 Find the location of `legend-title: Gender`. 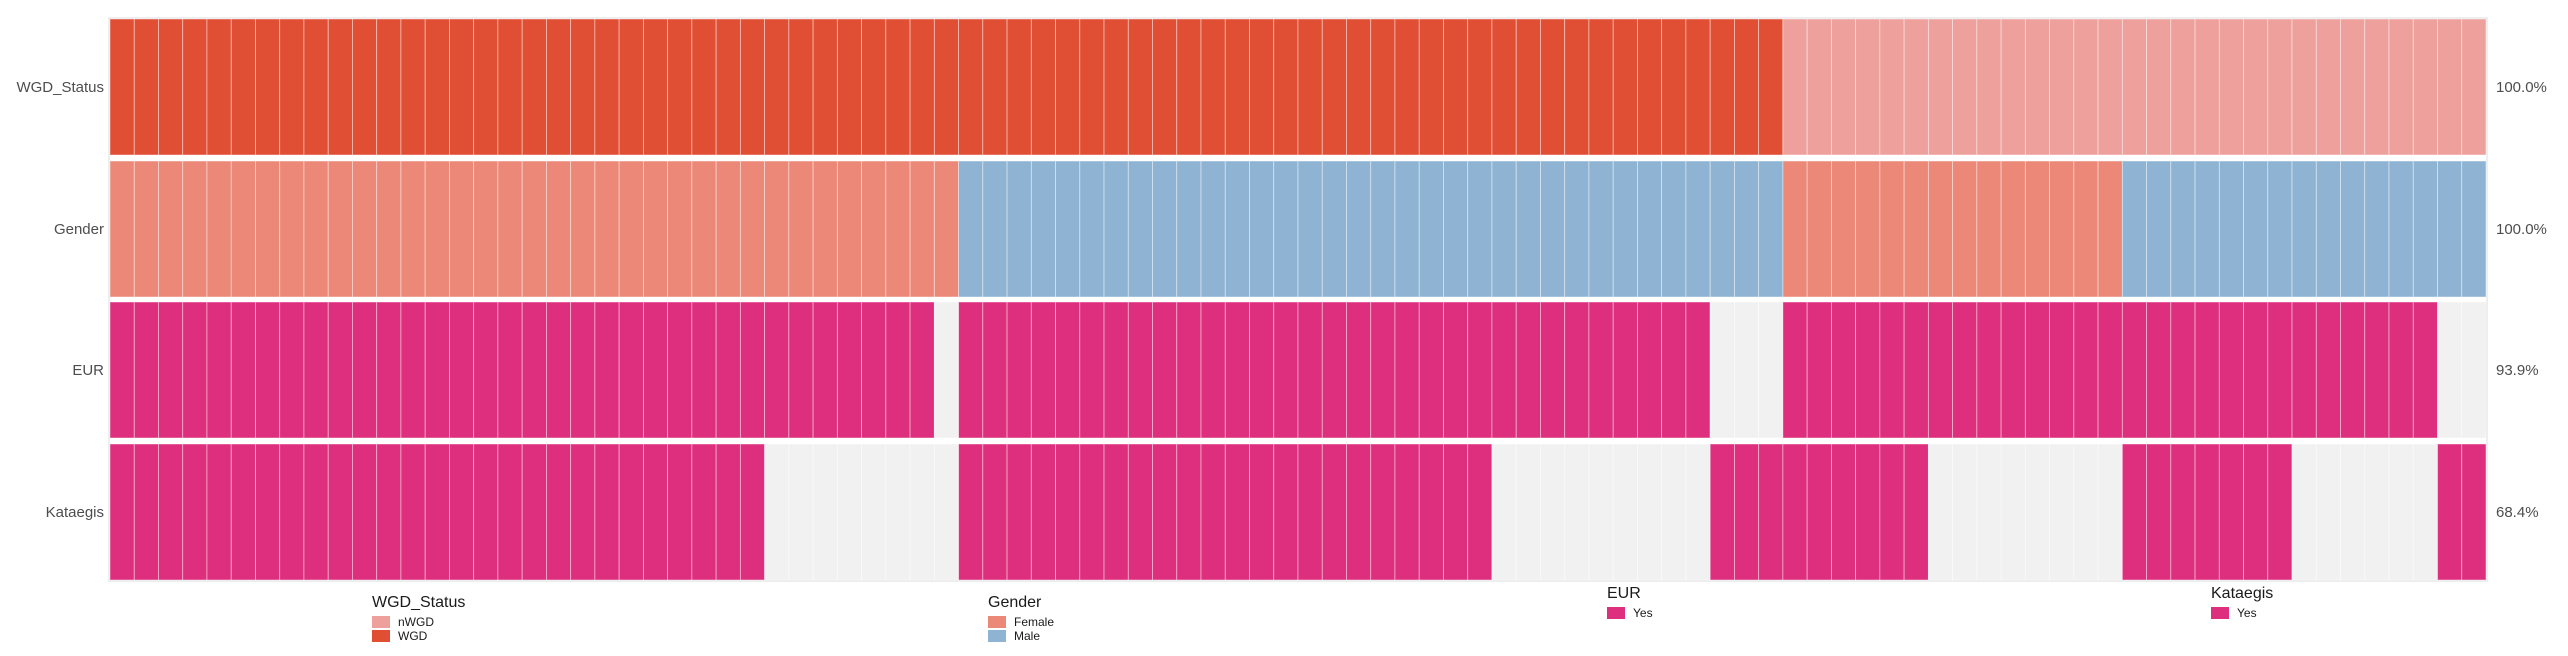

legend-title: Gender is located at coordinates (1015, 602).